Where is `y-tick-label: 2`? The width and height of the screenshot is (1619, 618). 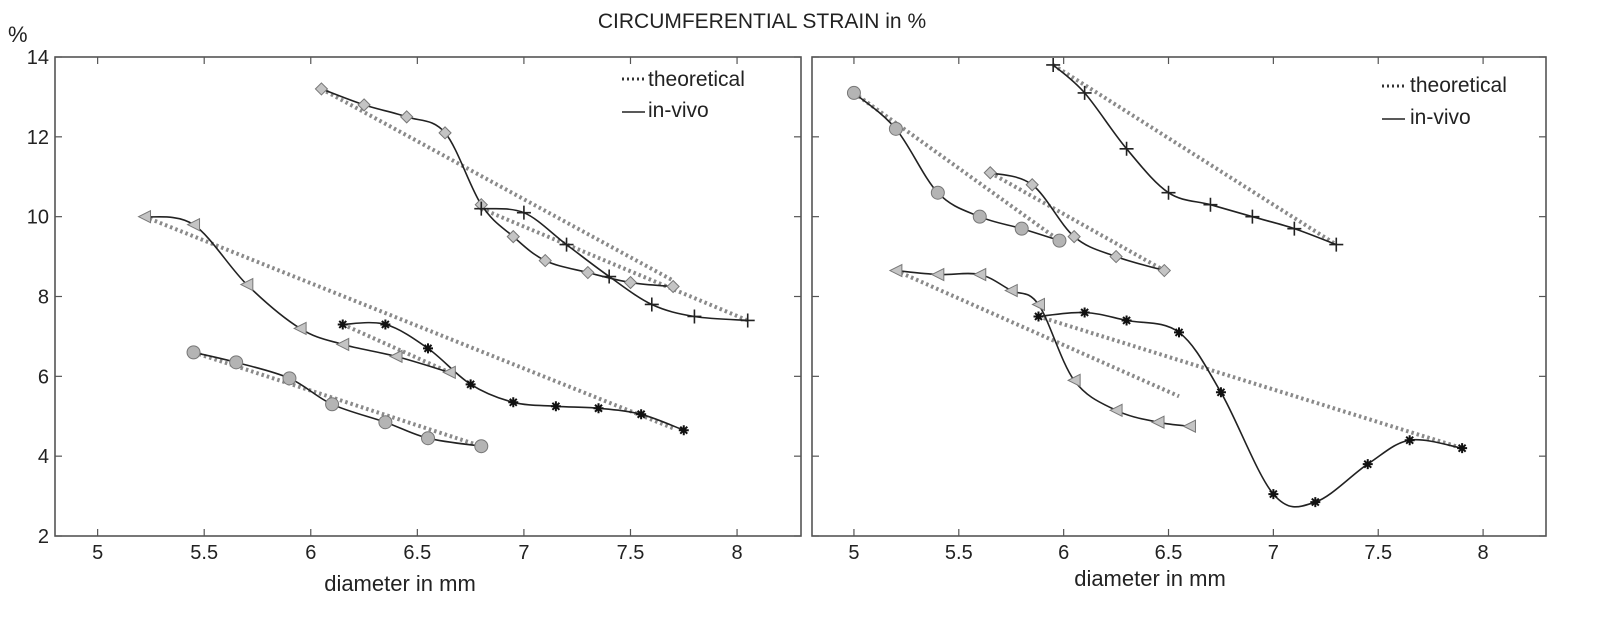
y-tick-label: 2 is located at coordinates (43, 537).